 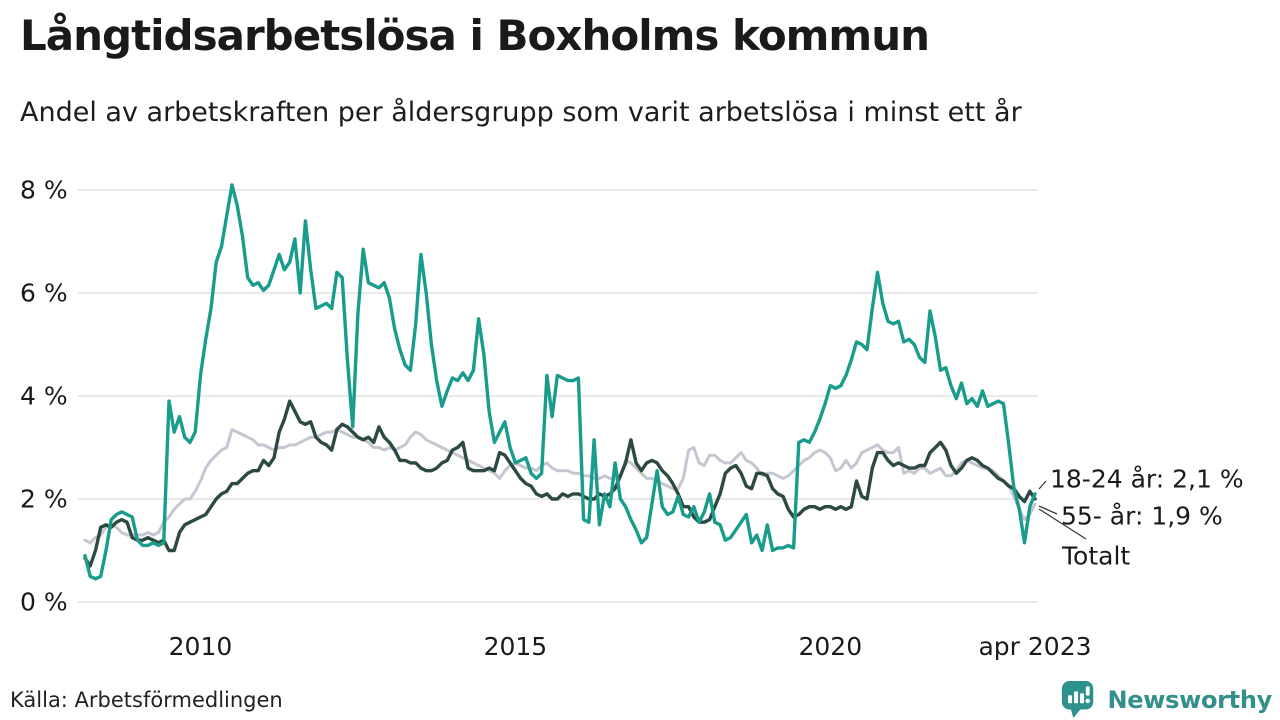 I want to click on newsworthy-logo-text: Newsworthy, so click(x=1189, y=699).